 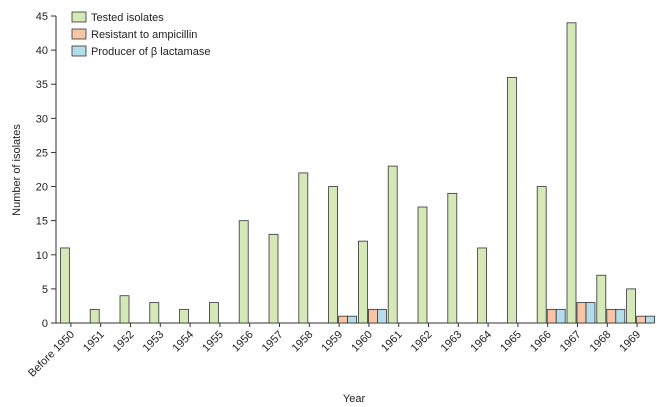 I want to click on bar-tested-isolates-1958, so click(x=303, y=248).